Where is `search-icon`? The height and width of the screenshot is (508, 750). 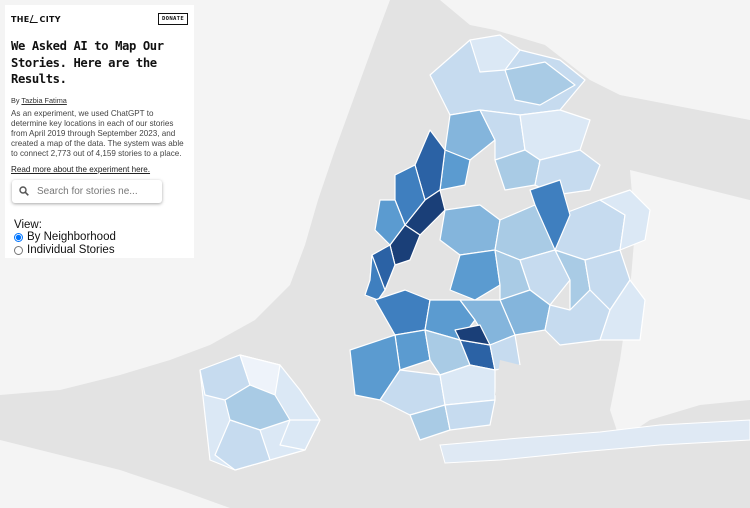 search-icon is located at coordinates (24, 191).